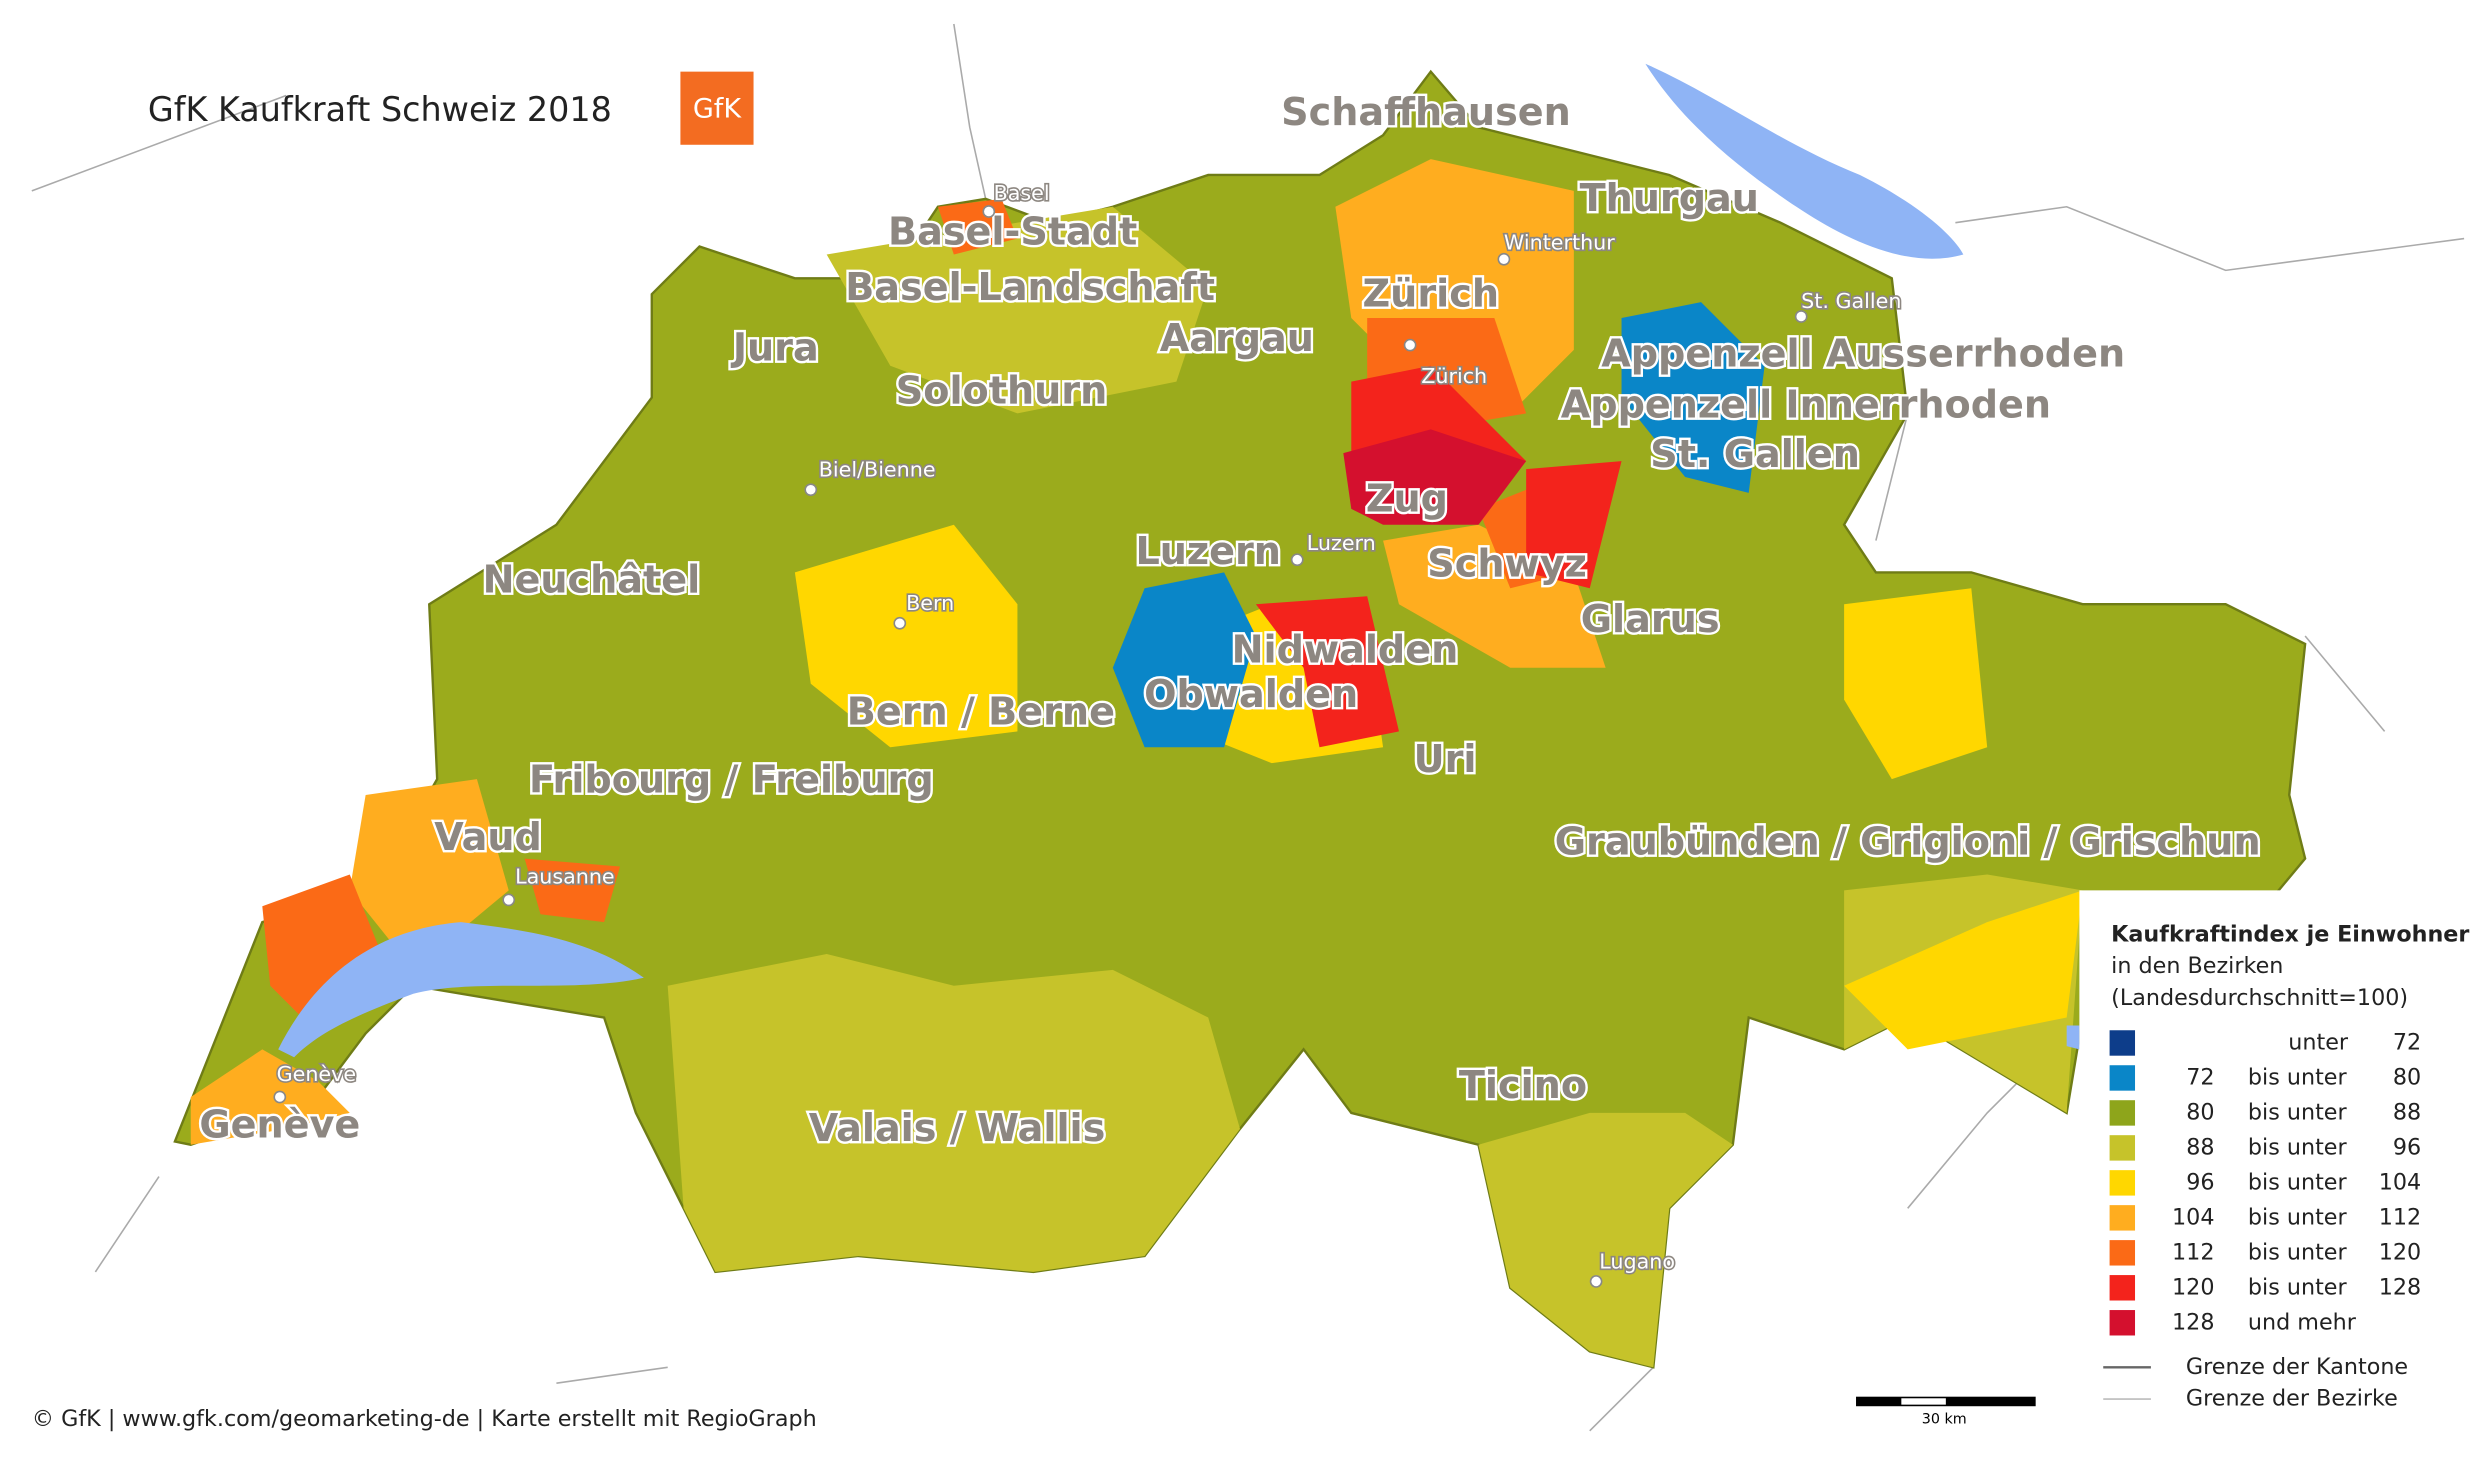  Describe the element at coordinates (1559, 242) in the screenshot. I see `city-label: Winterthur` at that location.